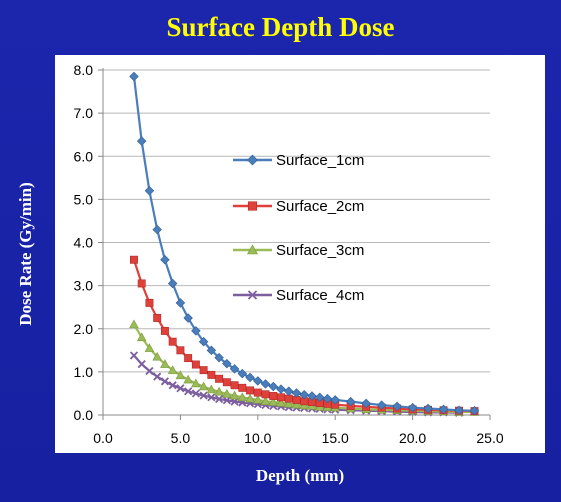 The image size is (561, 502). I want to click on x-tick-label: 5.0, so click(181, 438).